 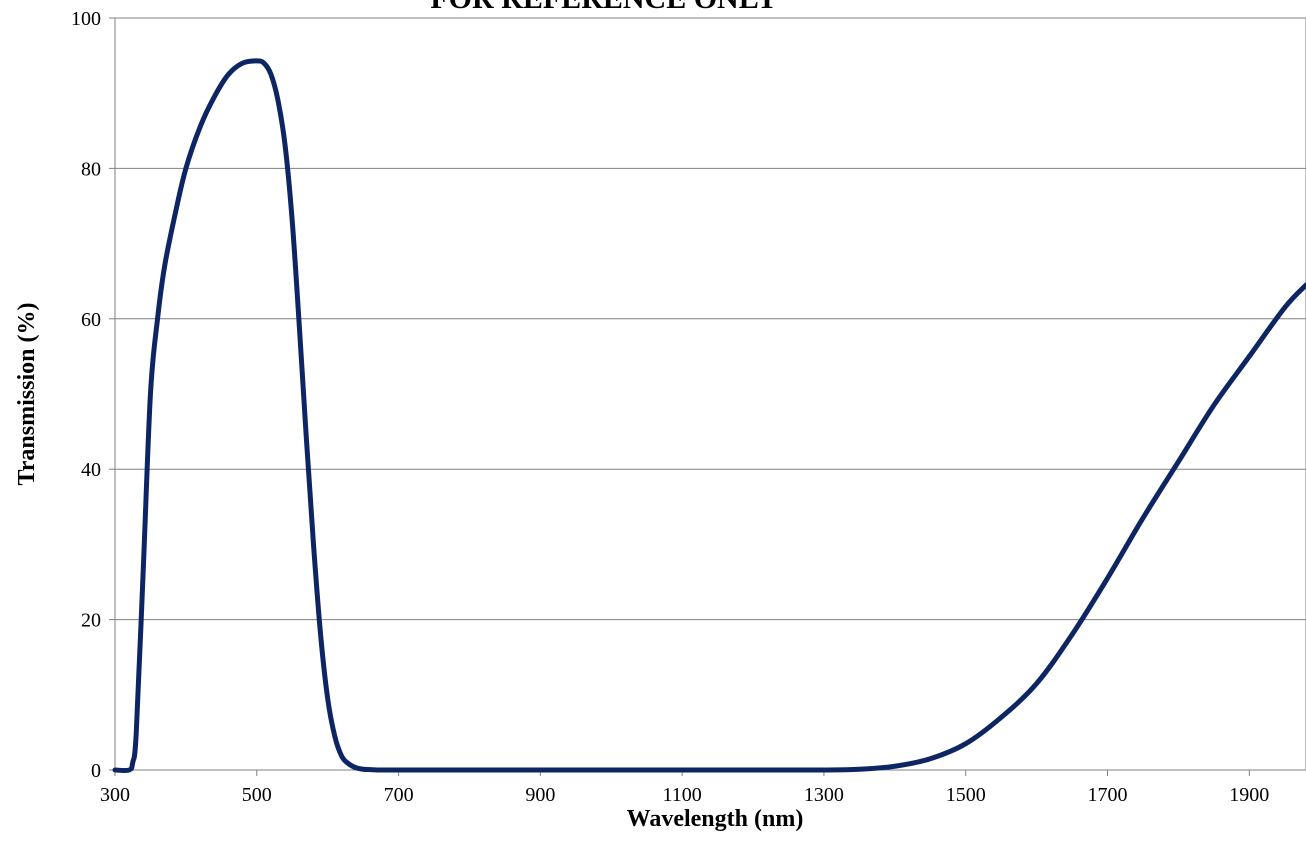 What do you see at coordinates (604, 7) in the screenshot?
I see `chart-title: FOR REFERENCE ONLY` at bounding box center [604, 7].